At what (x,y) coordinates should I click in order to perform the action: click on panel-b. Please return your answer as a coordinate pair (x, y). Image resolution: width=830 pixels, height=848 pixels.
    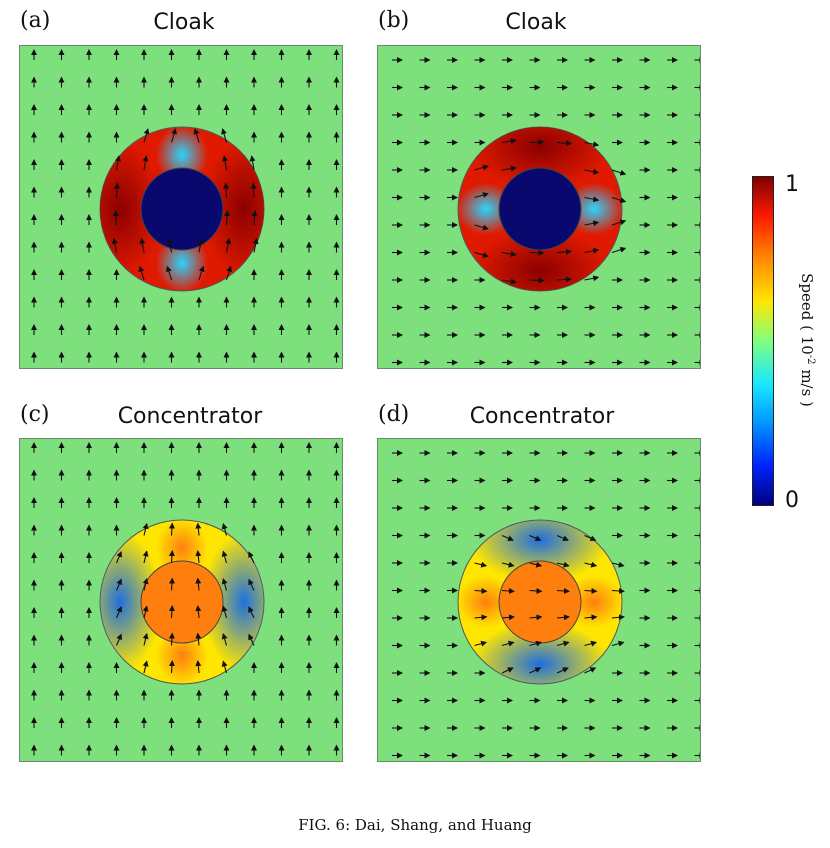
    Looking at the image, I should click on (539, 207).